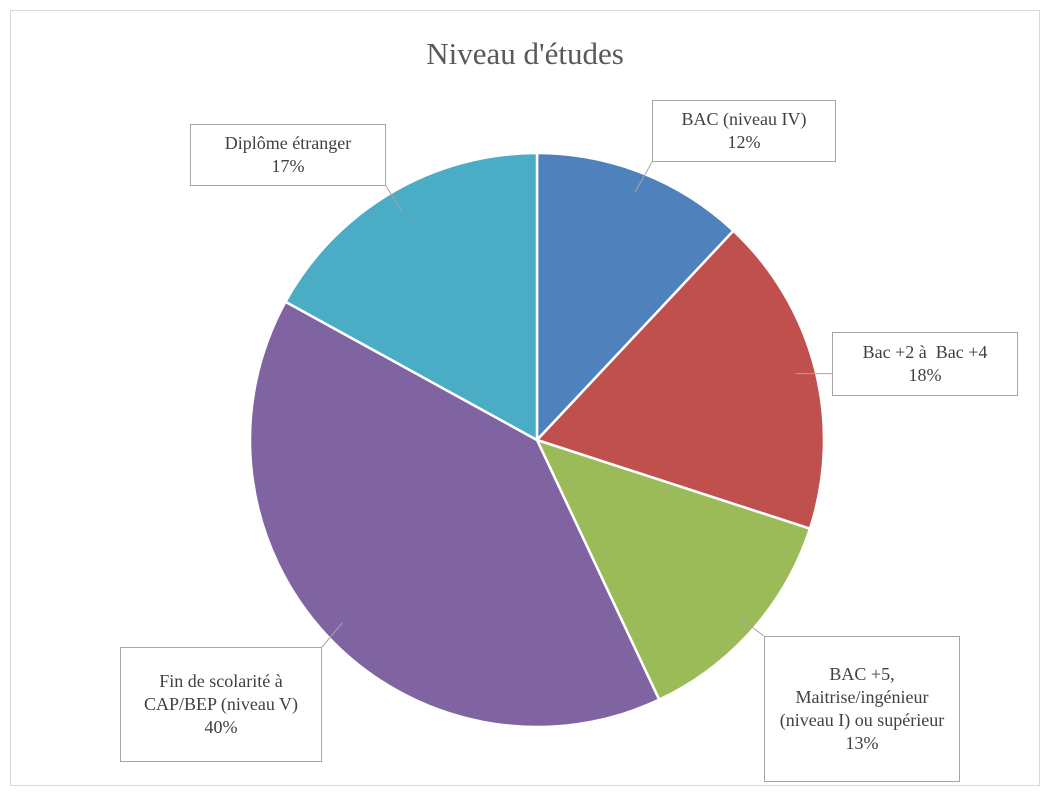 This screenshot has width=1050, height=796. I want to click on category-label: BAC (niveau IV), so click(744, 119).